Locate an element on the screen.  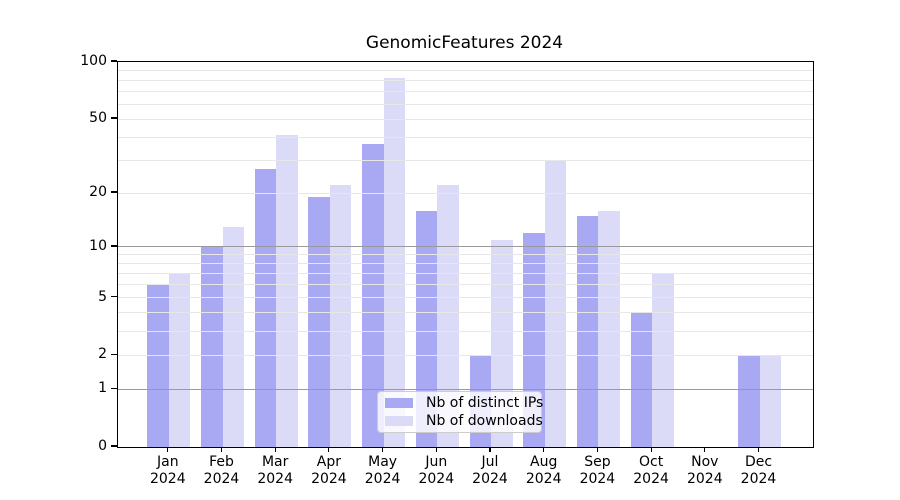
y-tick-label-0: 0 is located at coordinates (102, 446).